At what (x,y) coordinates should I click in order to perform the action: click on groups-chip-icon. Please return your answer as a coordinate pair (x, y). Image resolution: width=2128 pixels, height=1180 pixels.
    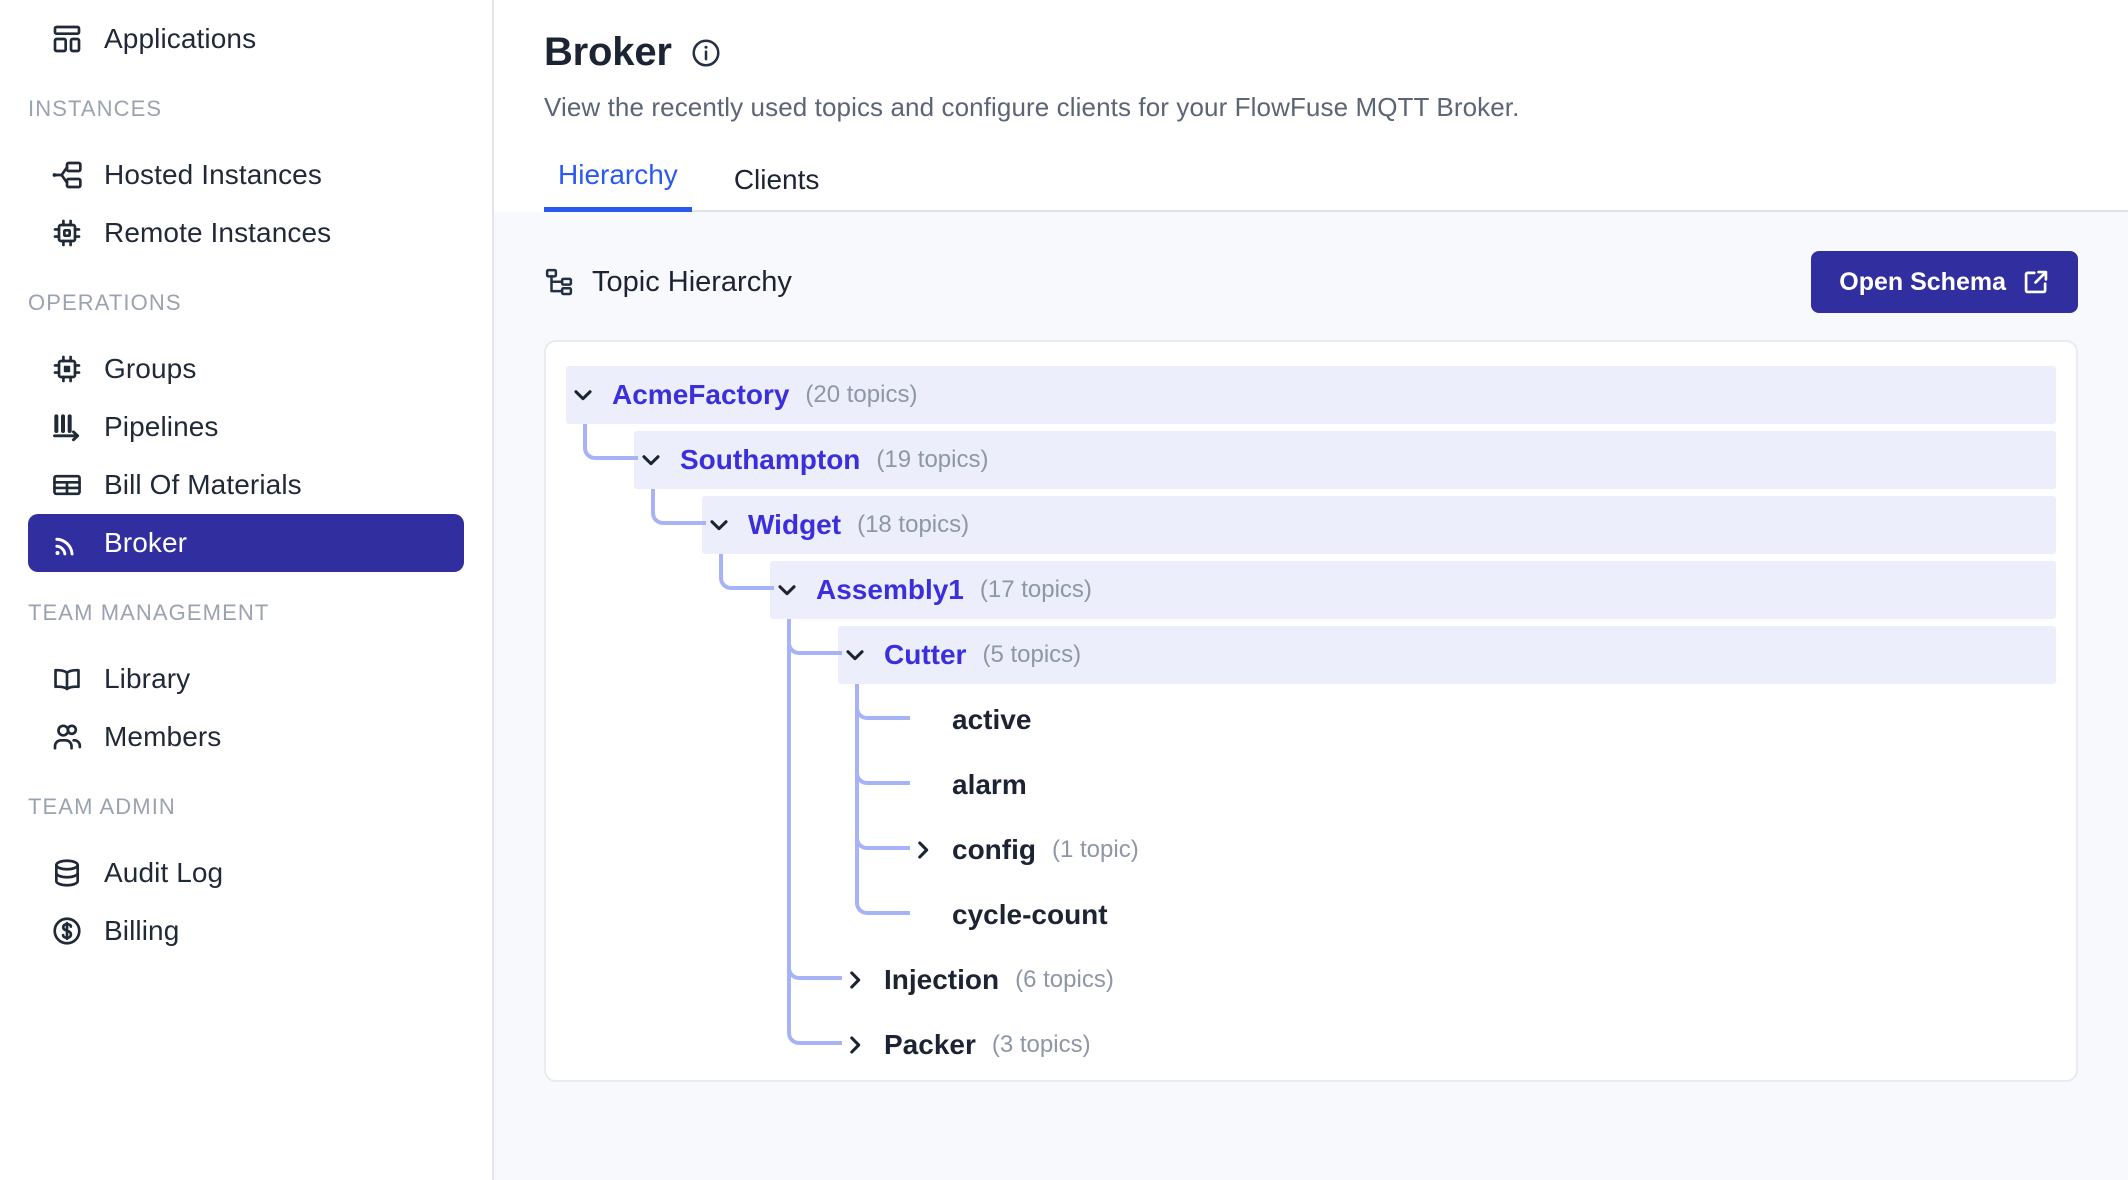
    Looking at the image, I should click on (67, 369).